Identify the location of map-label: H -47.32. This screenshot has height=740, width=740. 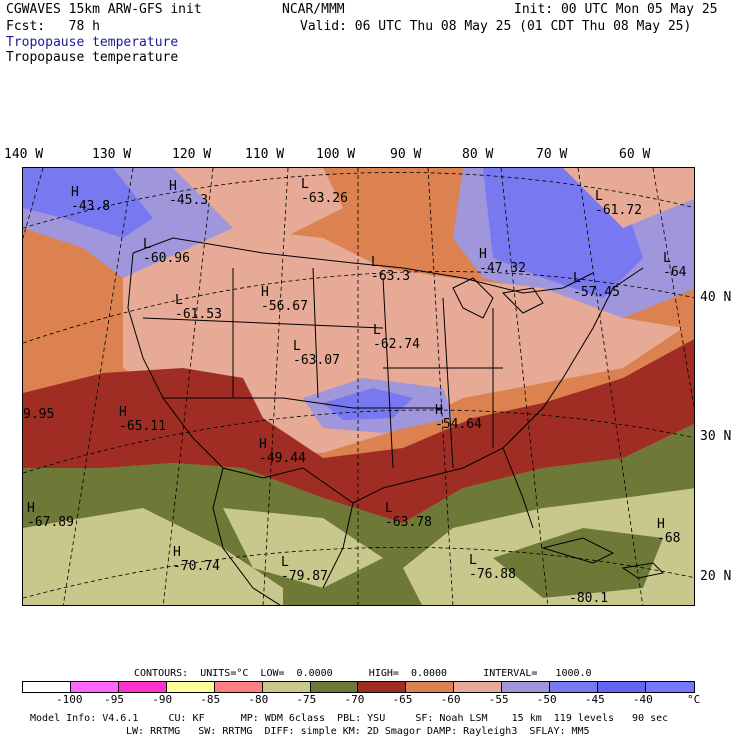
(502, 261).